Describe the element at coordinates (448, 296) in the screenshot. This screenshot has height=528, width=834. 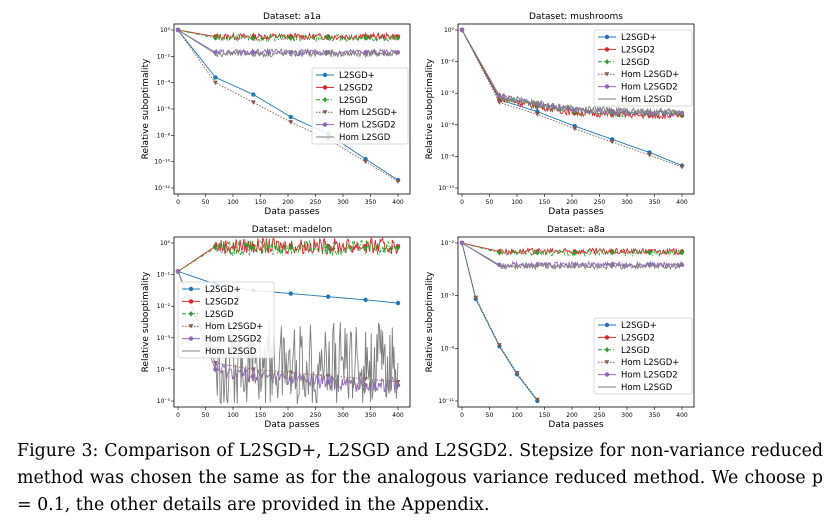
I see `y-tick-label: 10⁻⁵` at that location.